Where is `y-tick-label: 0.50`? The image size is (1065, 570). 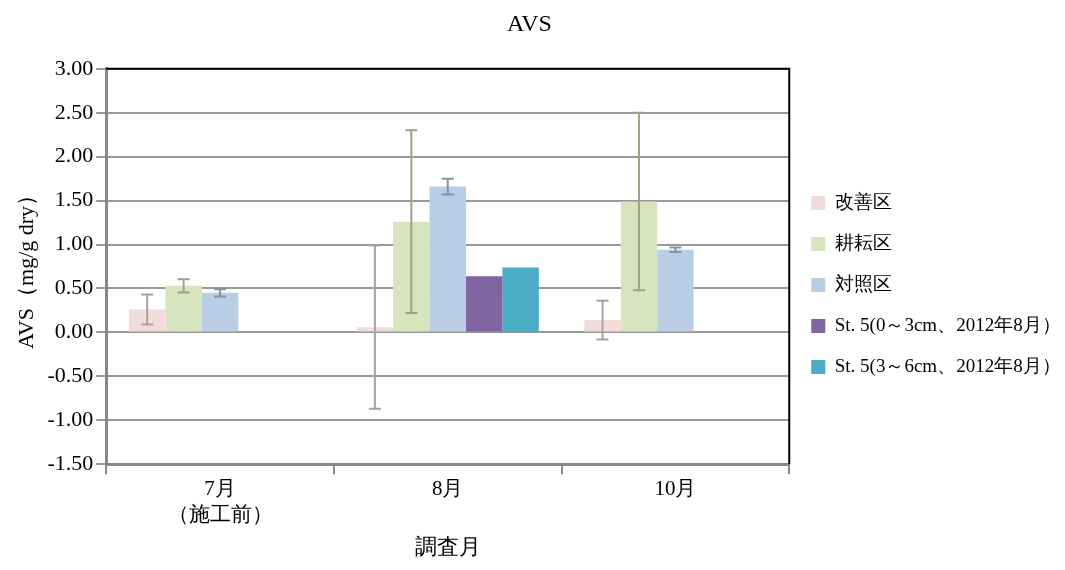
y-tick-label: 0.50 is located at coordinates (74, 287).